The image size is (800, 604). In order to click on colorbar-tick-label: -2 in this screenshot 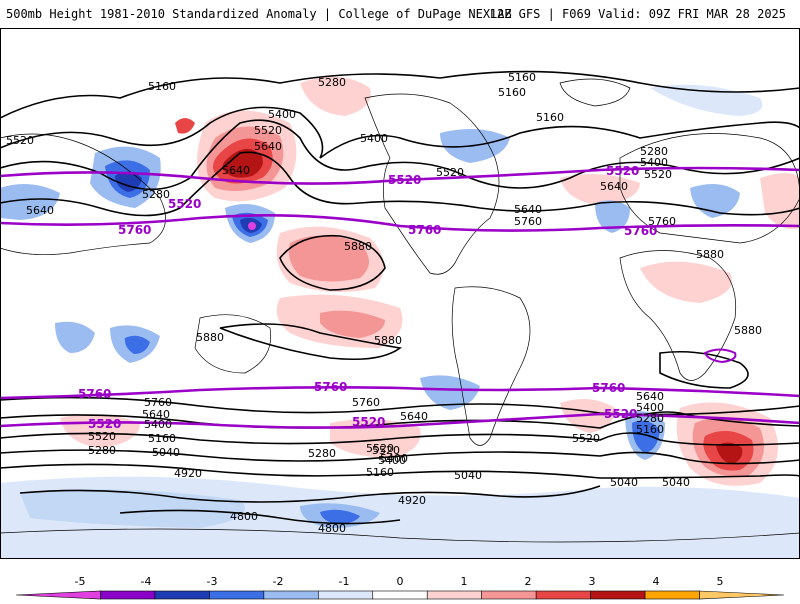, I will do `click(278, 581)`.